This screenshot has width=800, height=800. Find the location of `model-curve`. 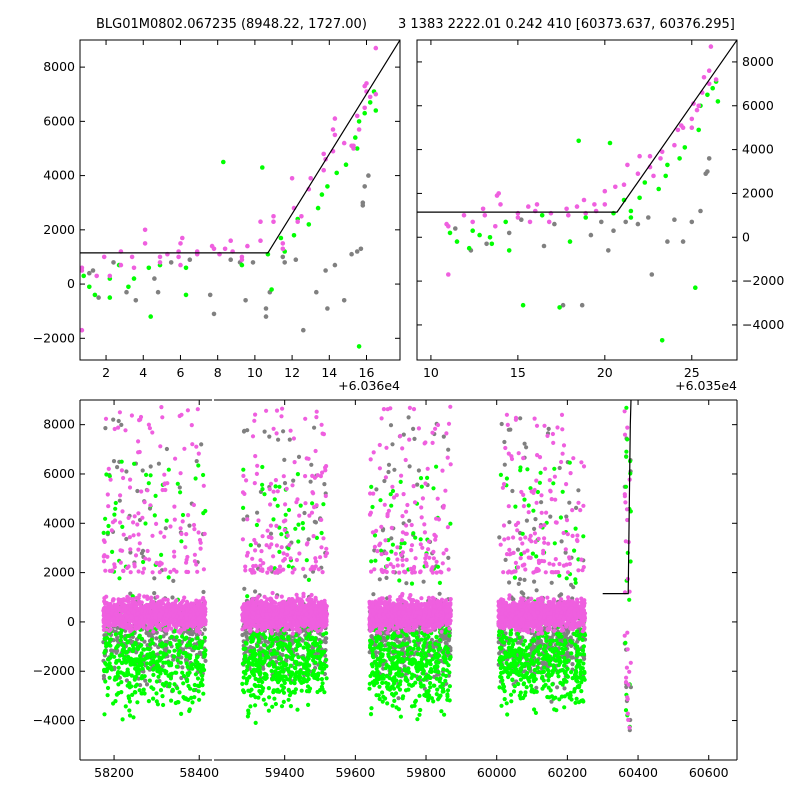

model-curve is located at coordinates (240, 147).